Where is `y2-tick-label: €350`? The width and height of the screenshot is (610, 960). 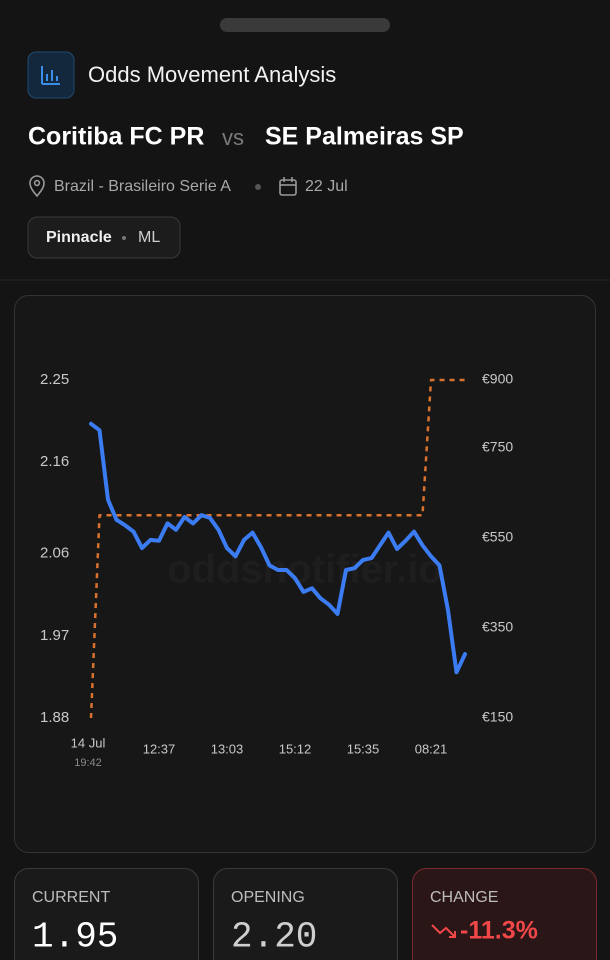
y2-tick-label: €350 is located at coordinates (497, 627).